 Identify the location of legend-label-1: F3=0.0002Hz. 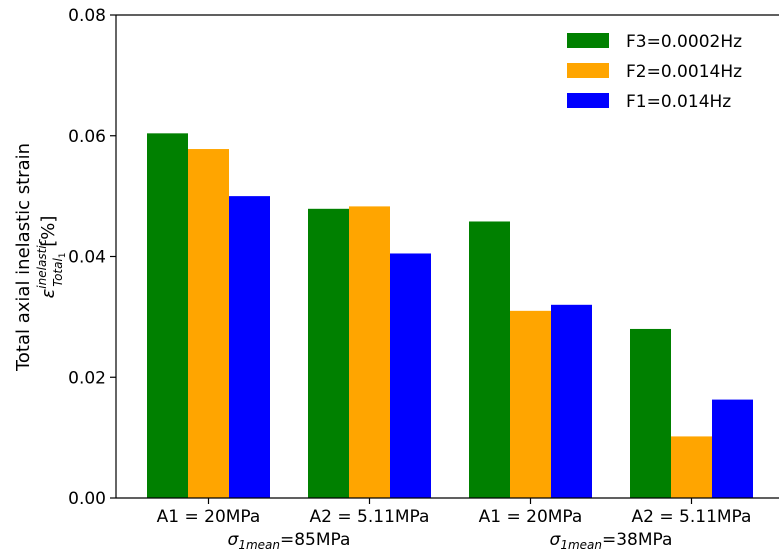
(684, 42).